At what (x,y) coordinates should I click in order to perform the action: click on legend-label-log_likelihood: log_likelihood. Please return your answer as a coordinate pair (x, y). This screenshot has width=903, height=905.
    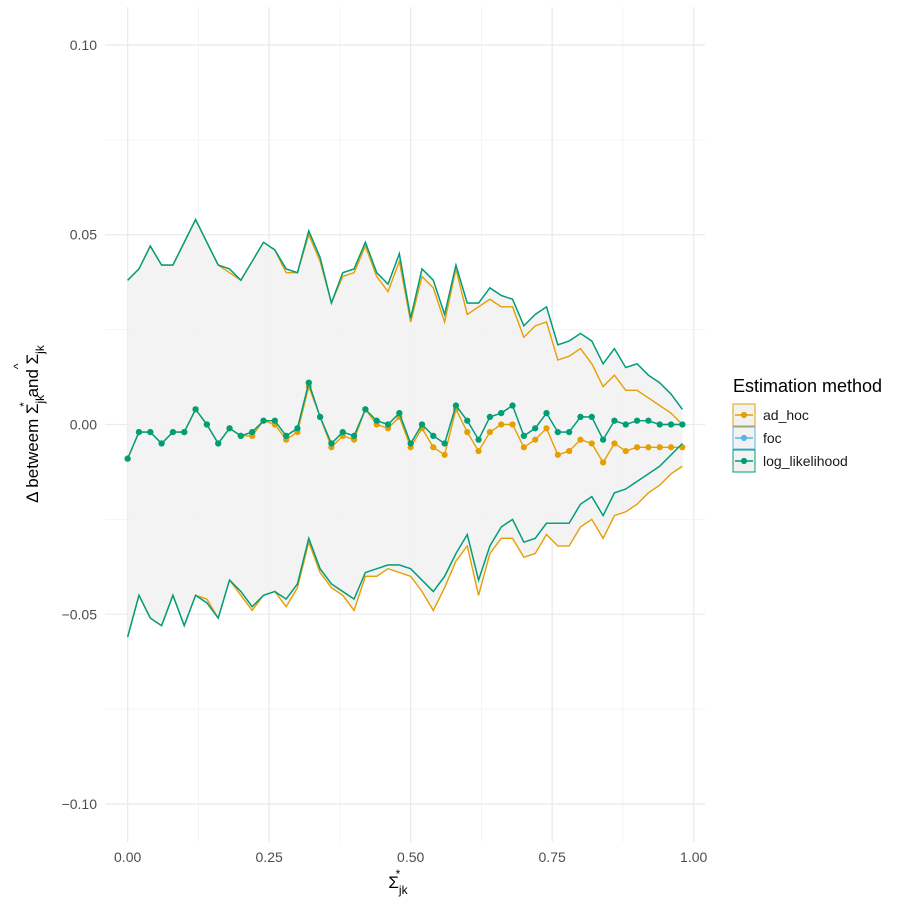
    Looking at the image, I should click on (805, 461).